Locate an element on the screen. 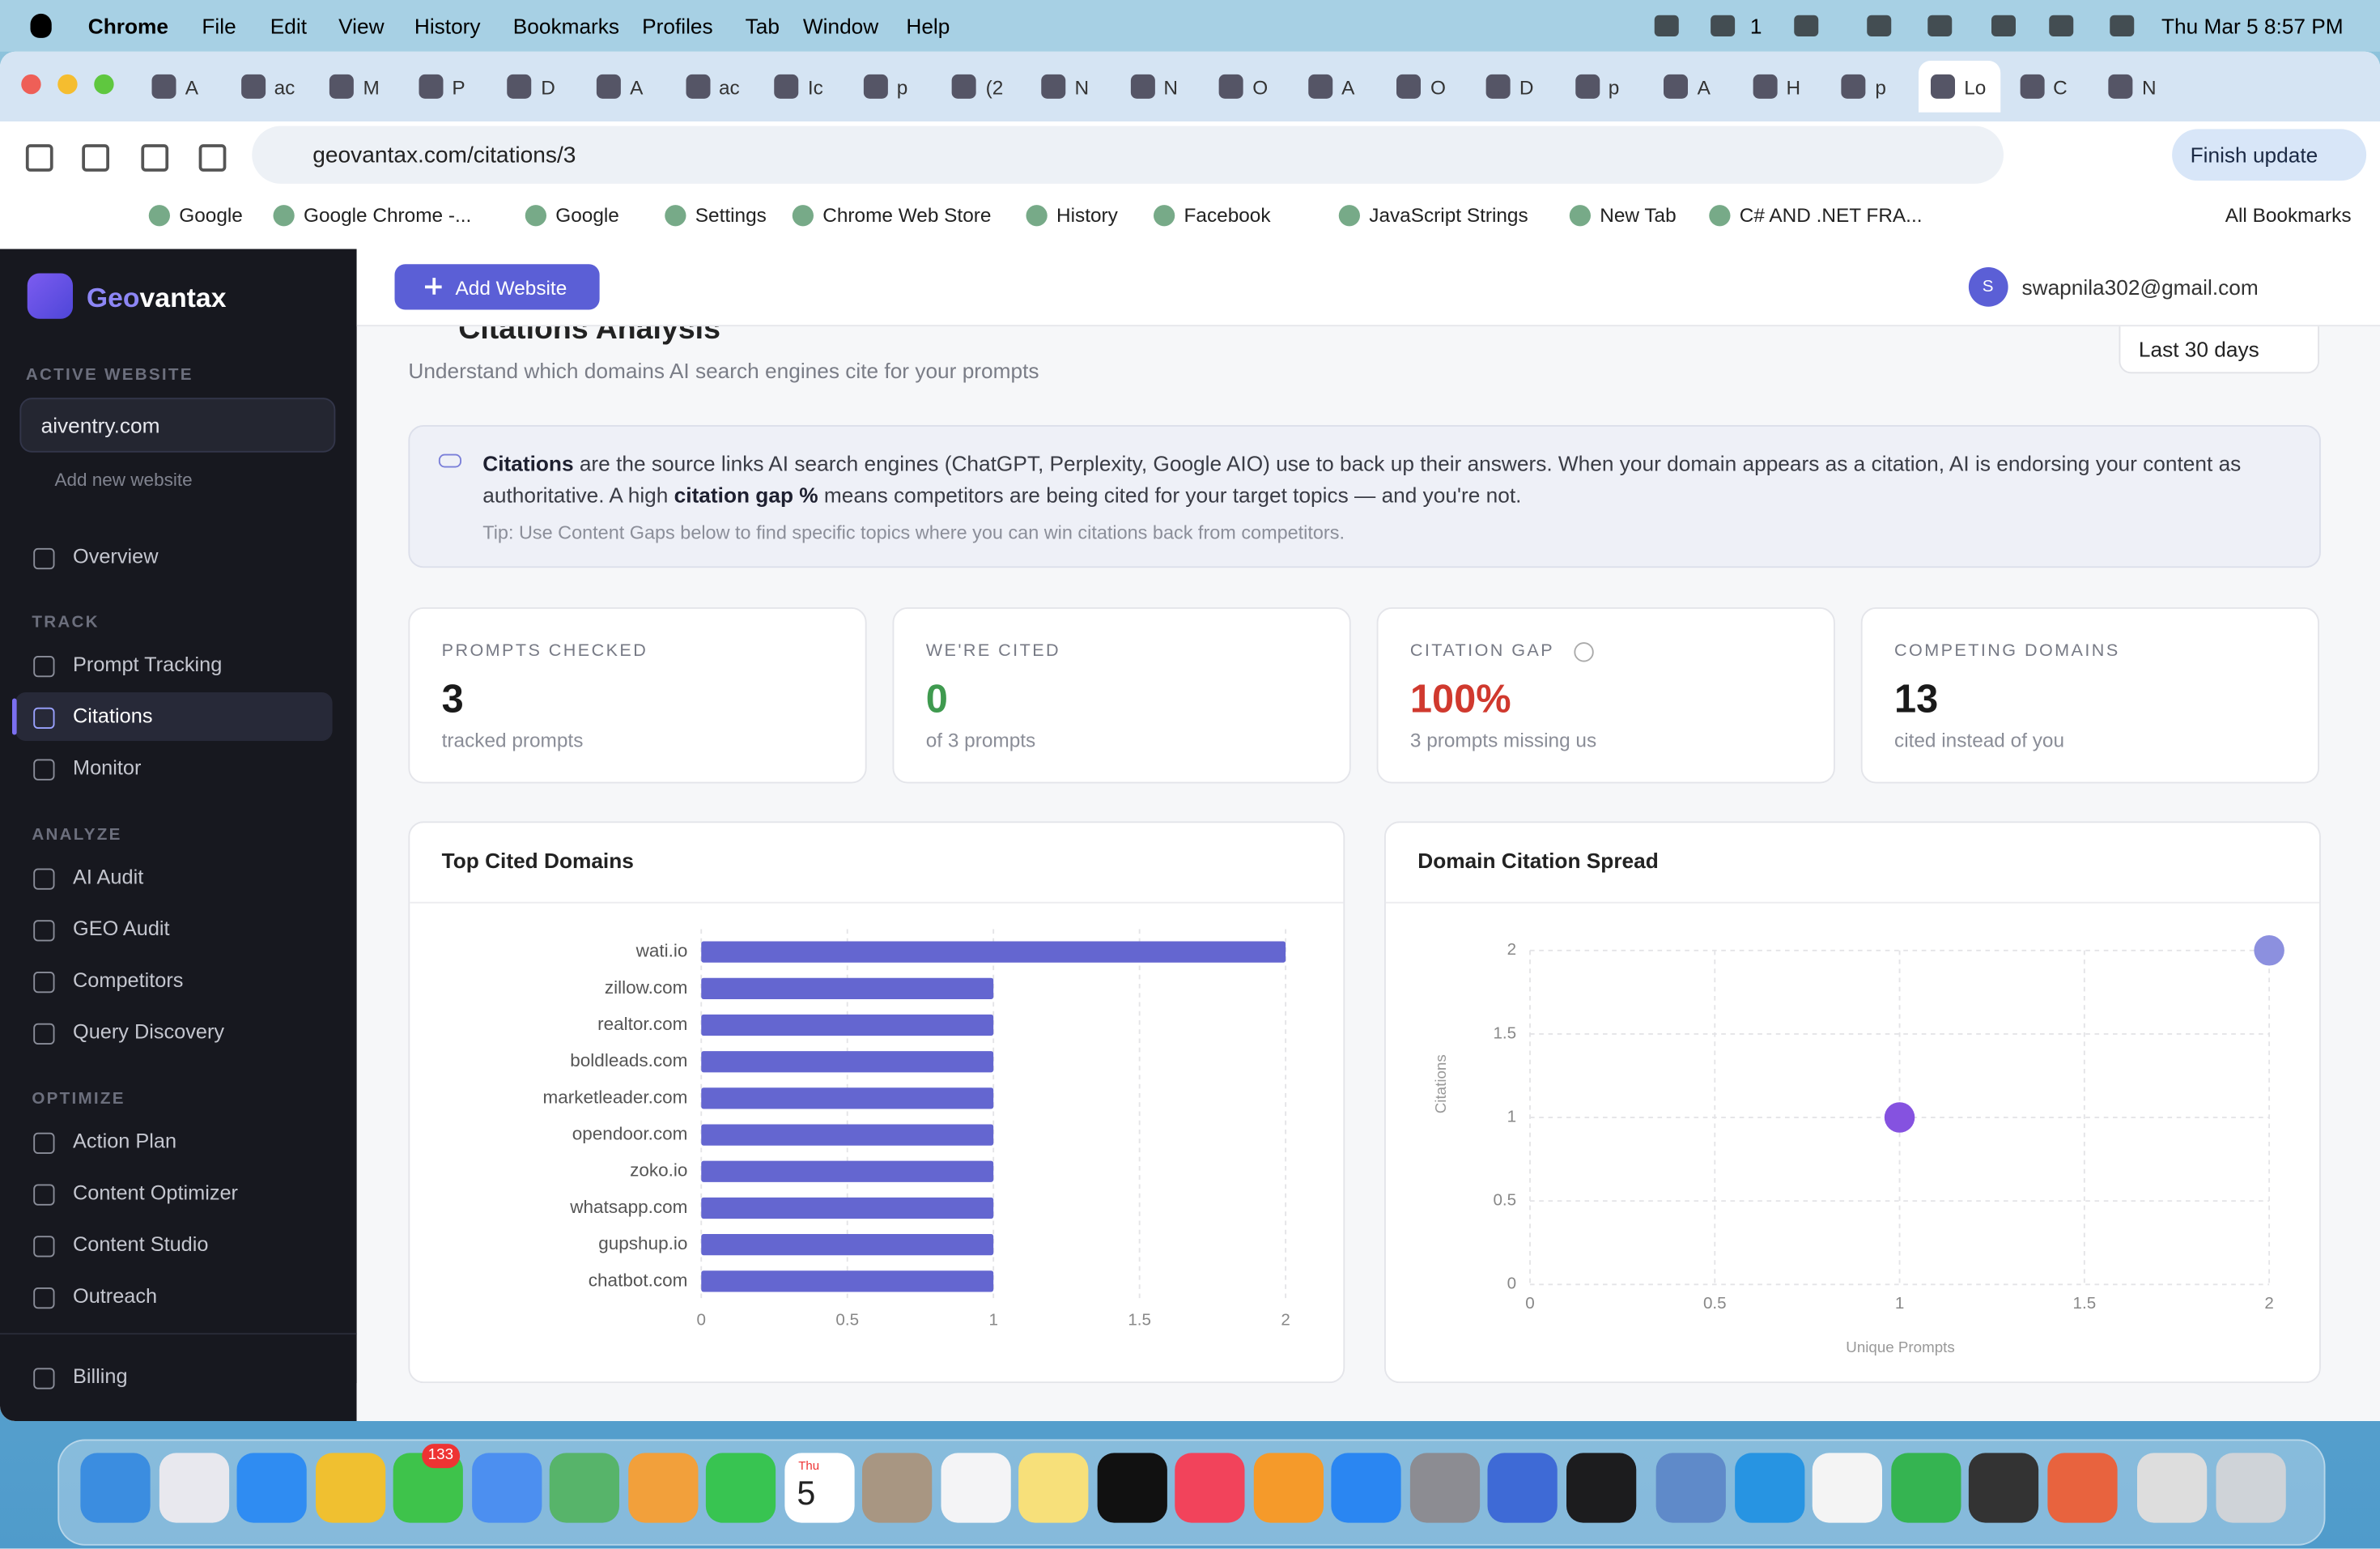  y-tick-label: gupshup.io is located at coordinates (643, 1243).